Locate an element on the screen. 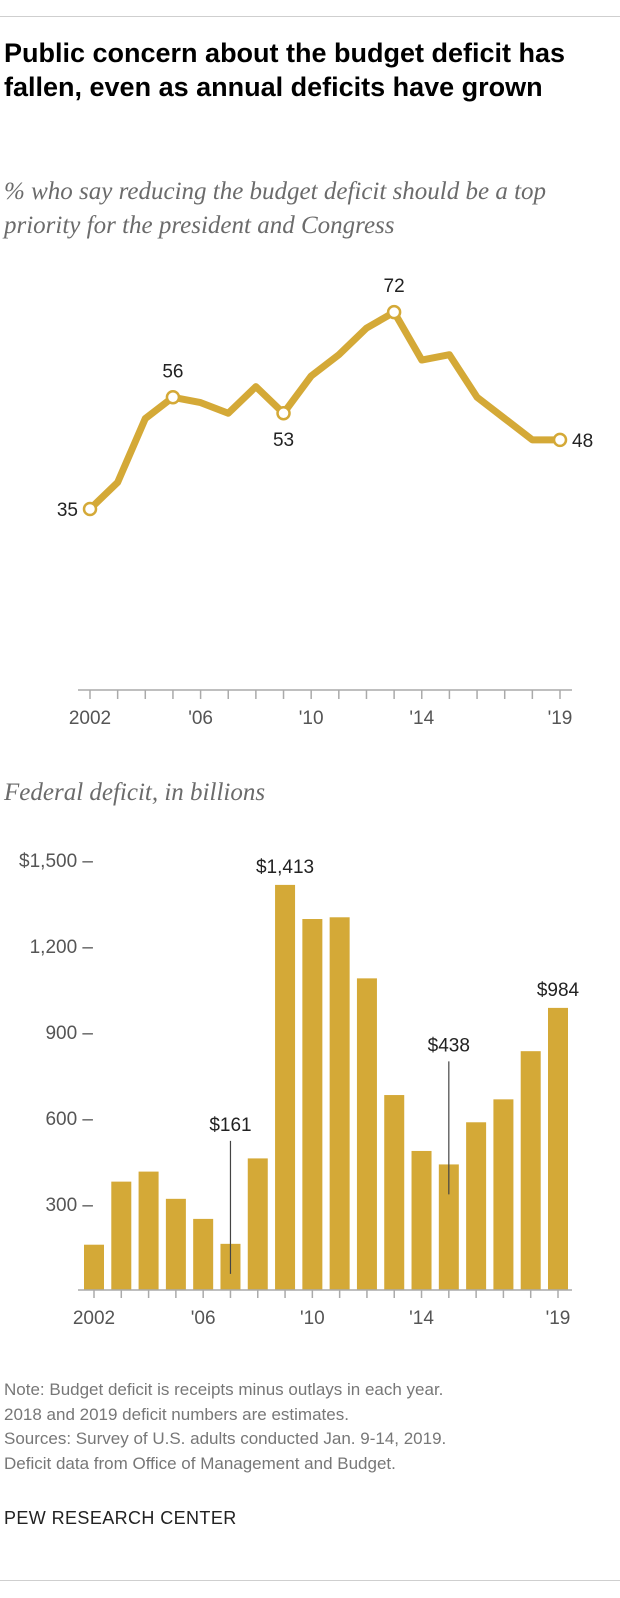  y-tick-label: 300 – is located at coordinates (69, 1205).